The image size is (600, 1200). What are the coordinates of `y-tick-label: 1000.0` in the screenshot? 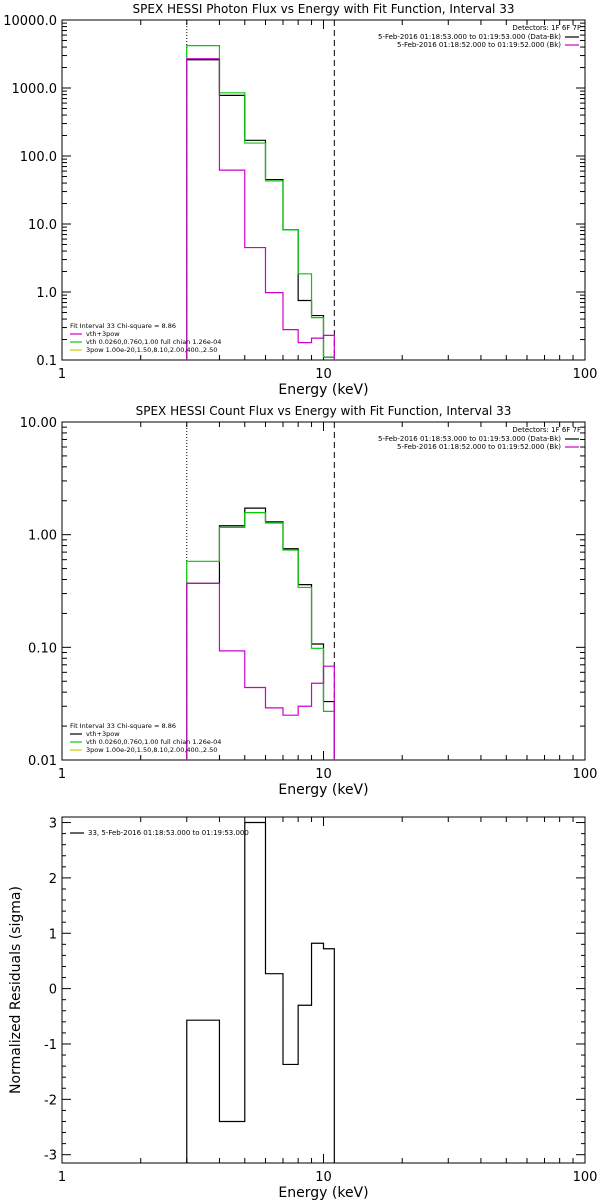 It's located at (35, 89).